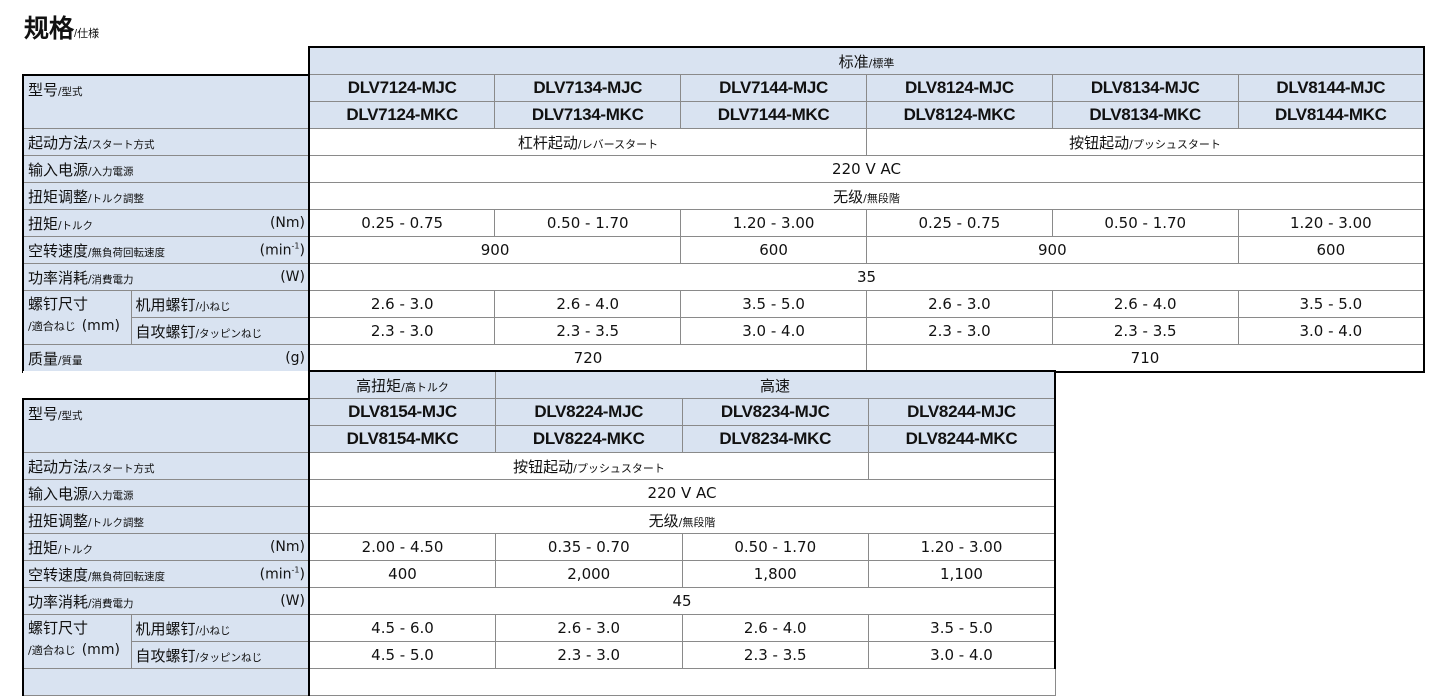  Describe the element at coordinates (166, 358) in the screenshot. I see `label-weight: 质量/質量 (g)` at that location.